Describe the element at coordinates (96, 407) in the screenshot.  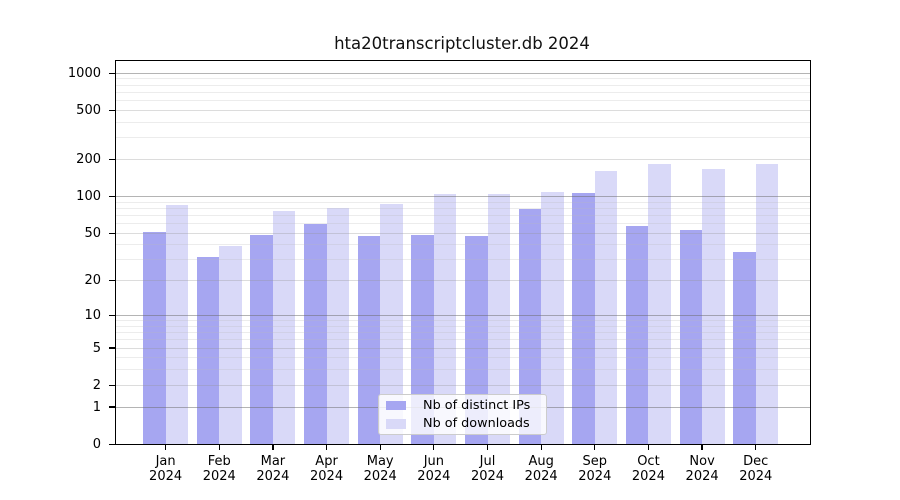
I see `y-tick-label: 1` at that location.